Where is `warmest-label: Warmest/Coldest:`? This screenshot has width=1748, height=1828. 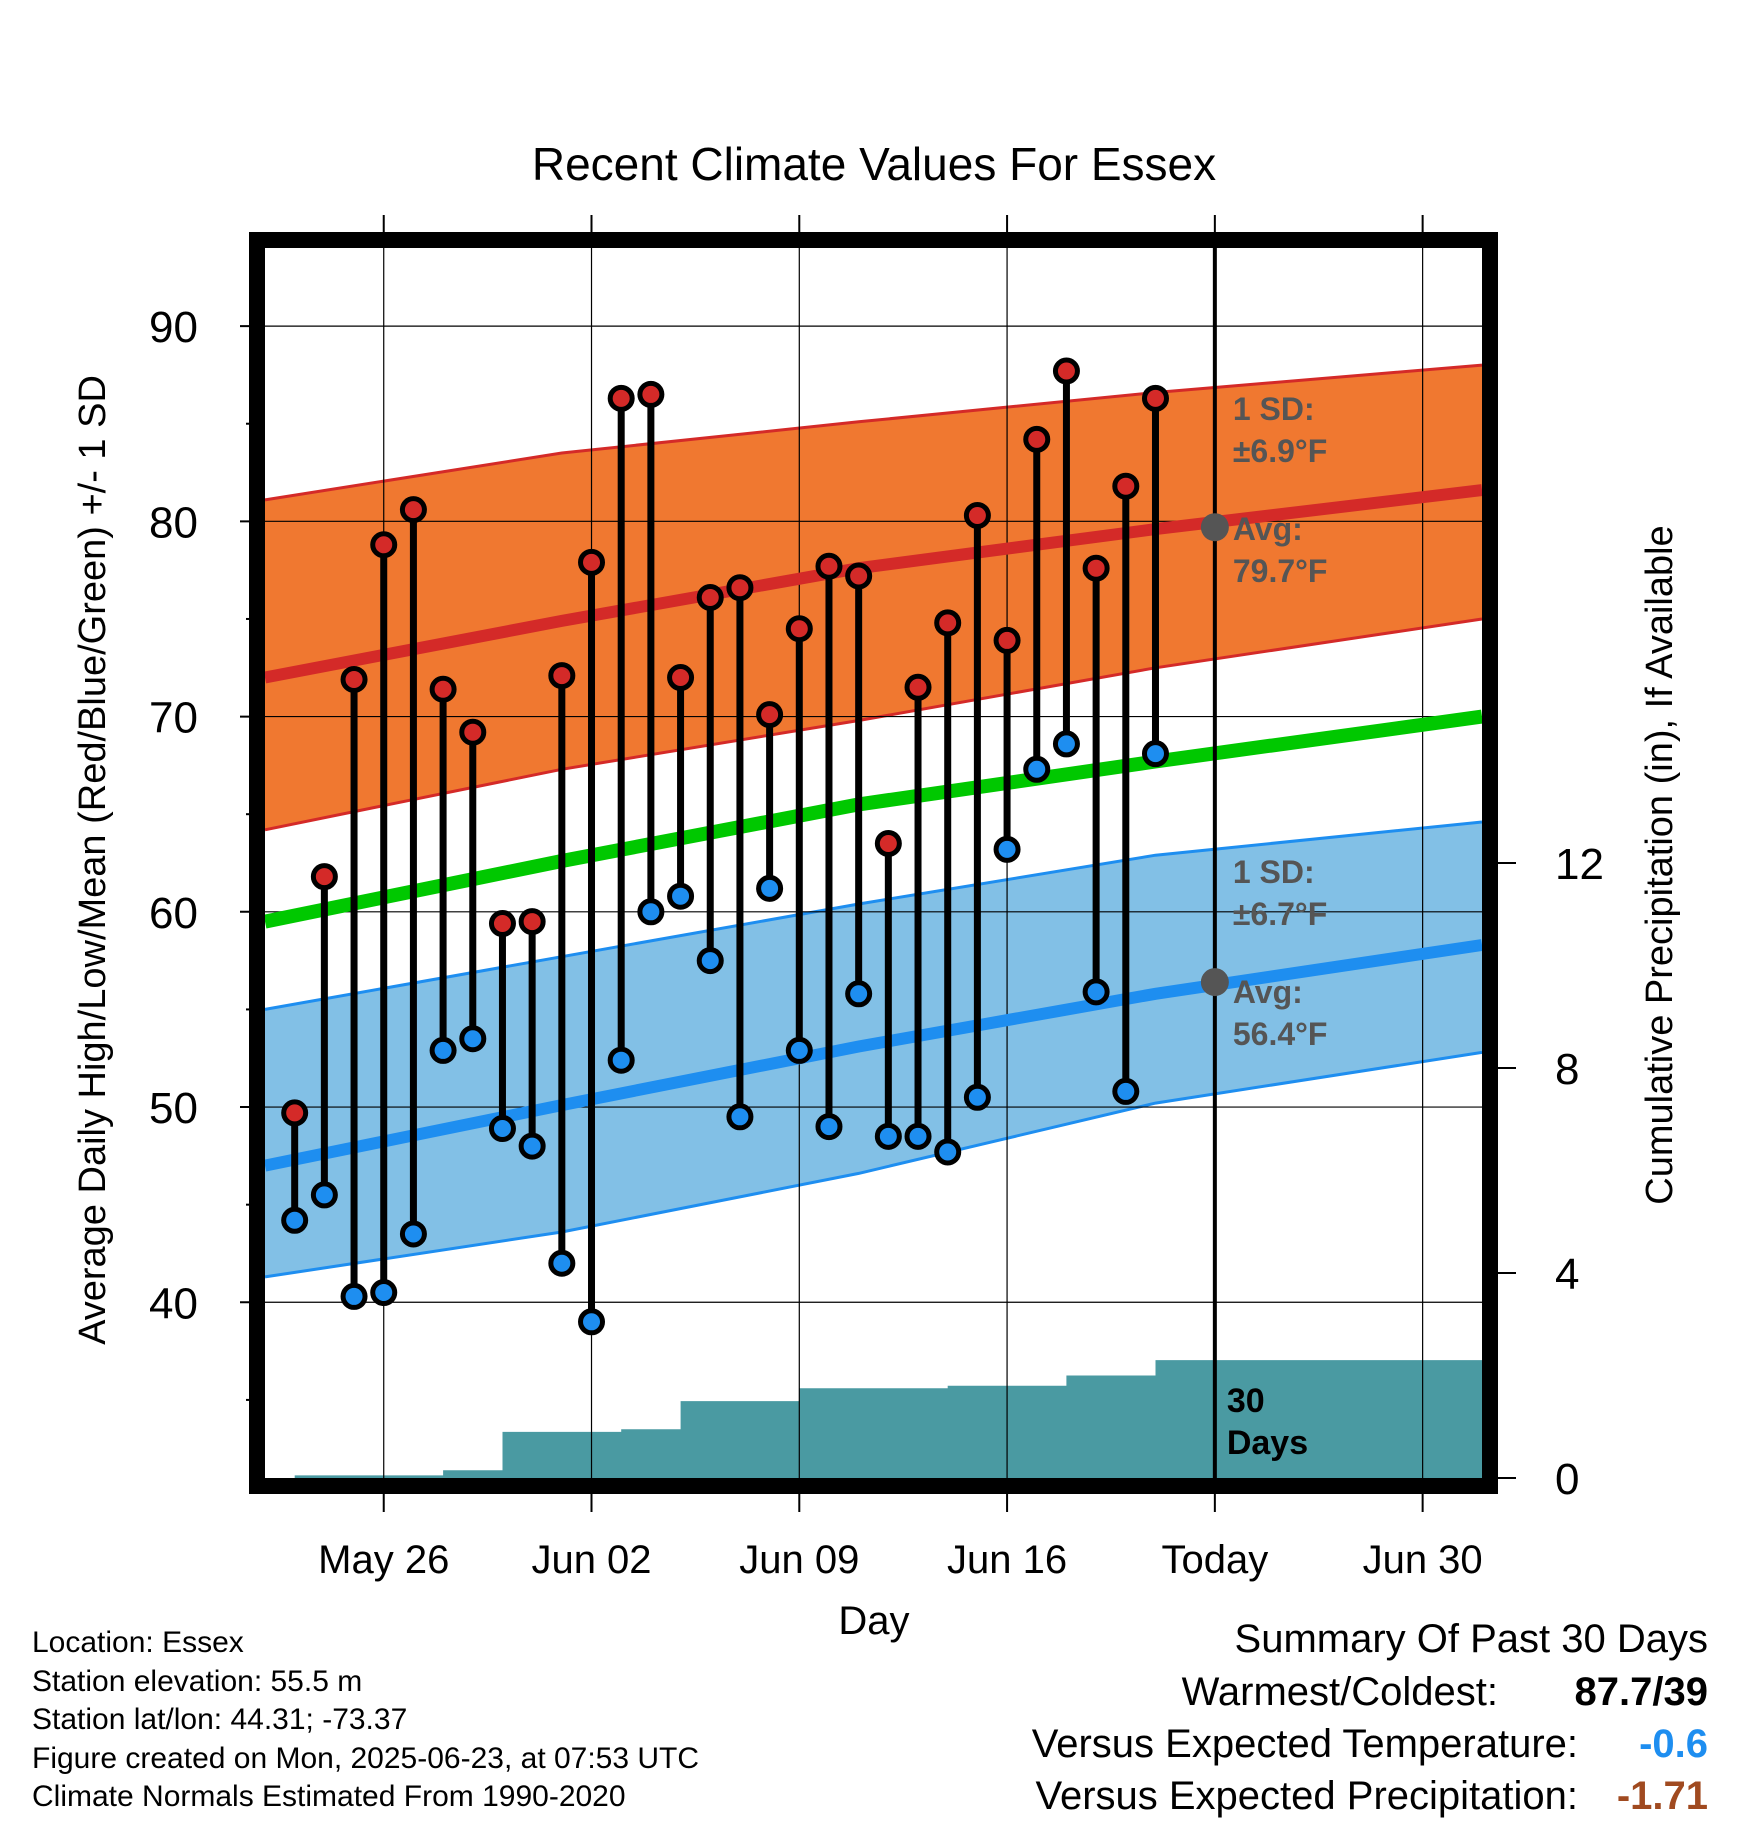 warmest-label: Warmest/Coldest: is located at coordinates (1339, 1692).